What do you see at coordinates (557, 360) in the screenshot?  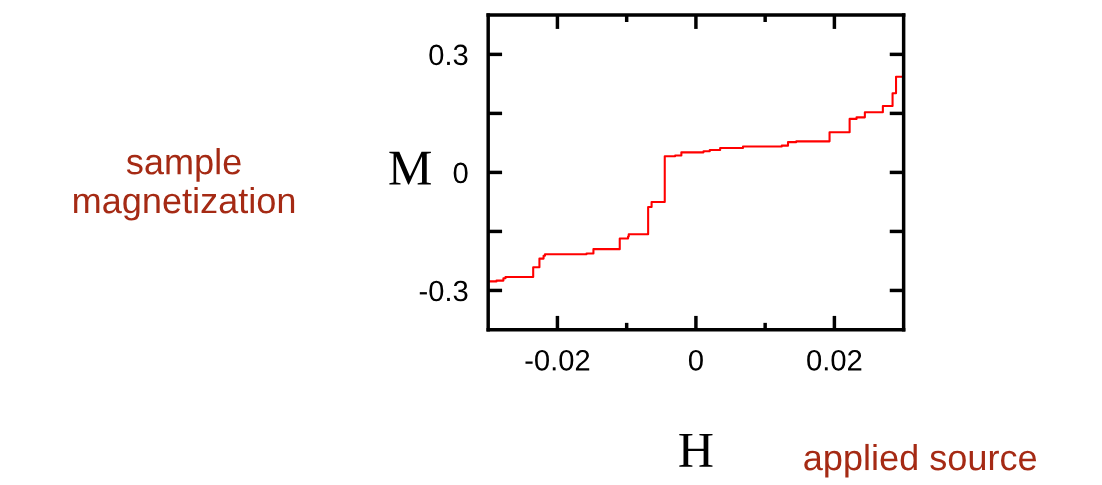 I see `x-tick-label: -0.02` at bounding box center [557, 360].